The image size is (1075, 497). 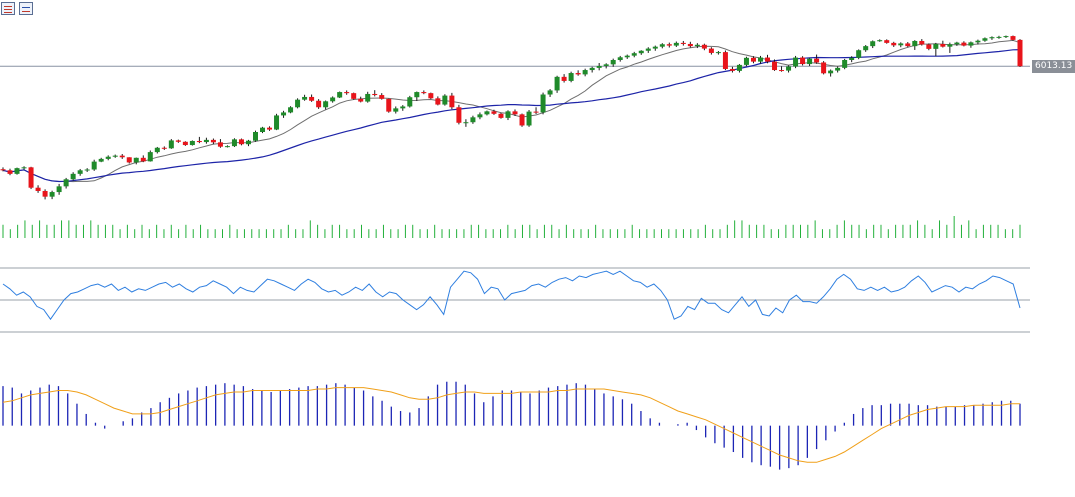 I want to click on list-view-icon, so click(x=8, y=8).